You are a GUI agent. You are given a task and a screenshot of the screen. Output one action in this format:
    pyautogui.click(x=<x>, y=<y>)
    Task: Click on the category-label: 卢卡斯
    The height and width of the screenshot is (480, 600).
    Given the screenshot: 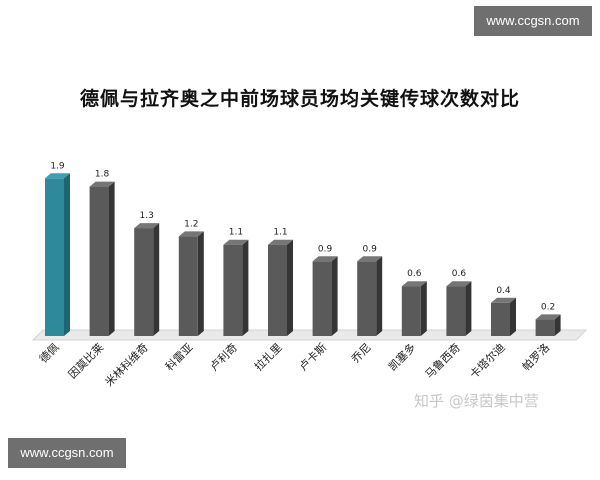 What is the action you would take?
    pyautogui.click(x=313, y=357)
    